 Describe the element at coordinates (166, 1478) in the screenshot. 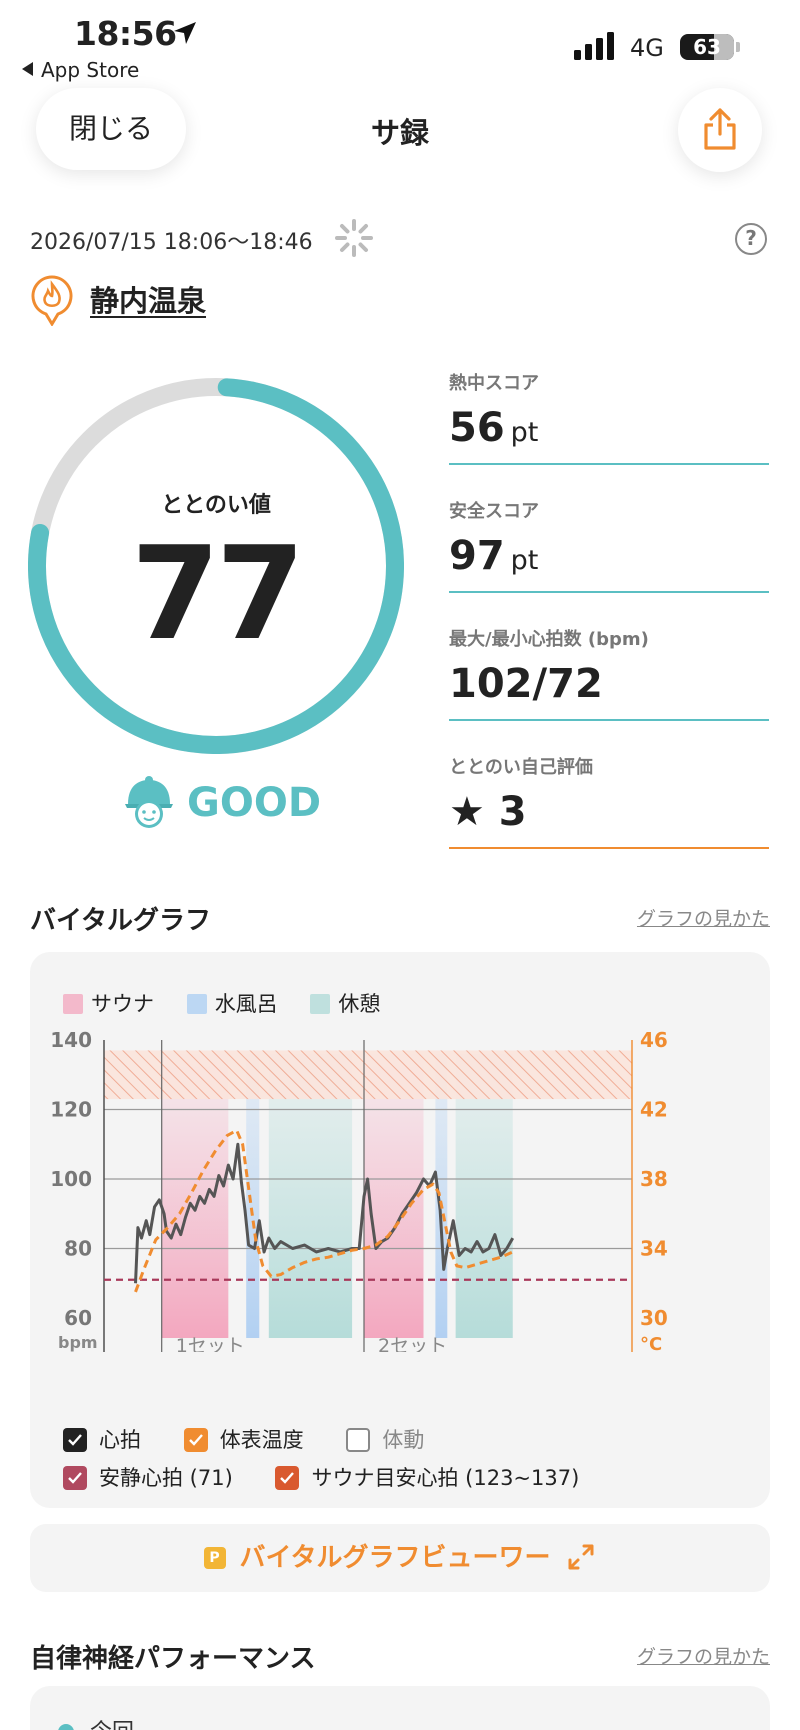

I see `checkbox-label: 安静心拍 (71)` at that location.